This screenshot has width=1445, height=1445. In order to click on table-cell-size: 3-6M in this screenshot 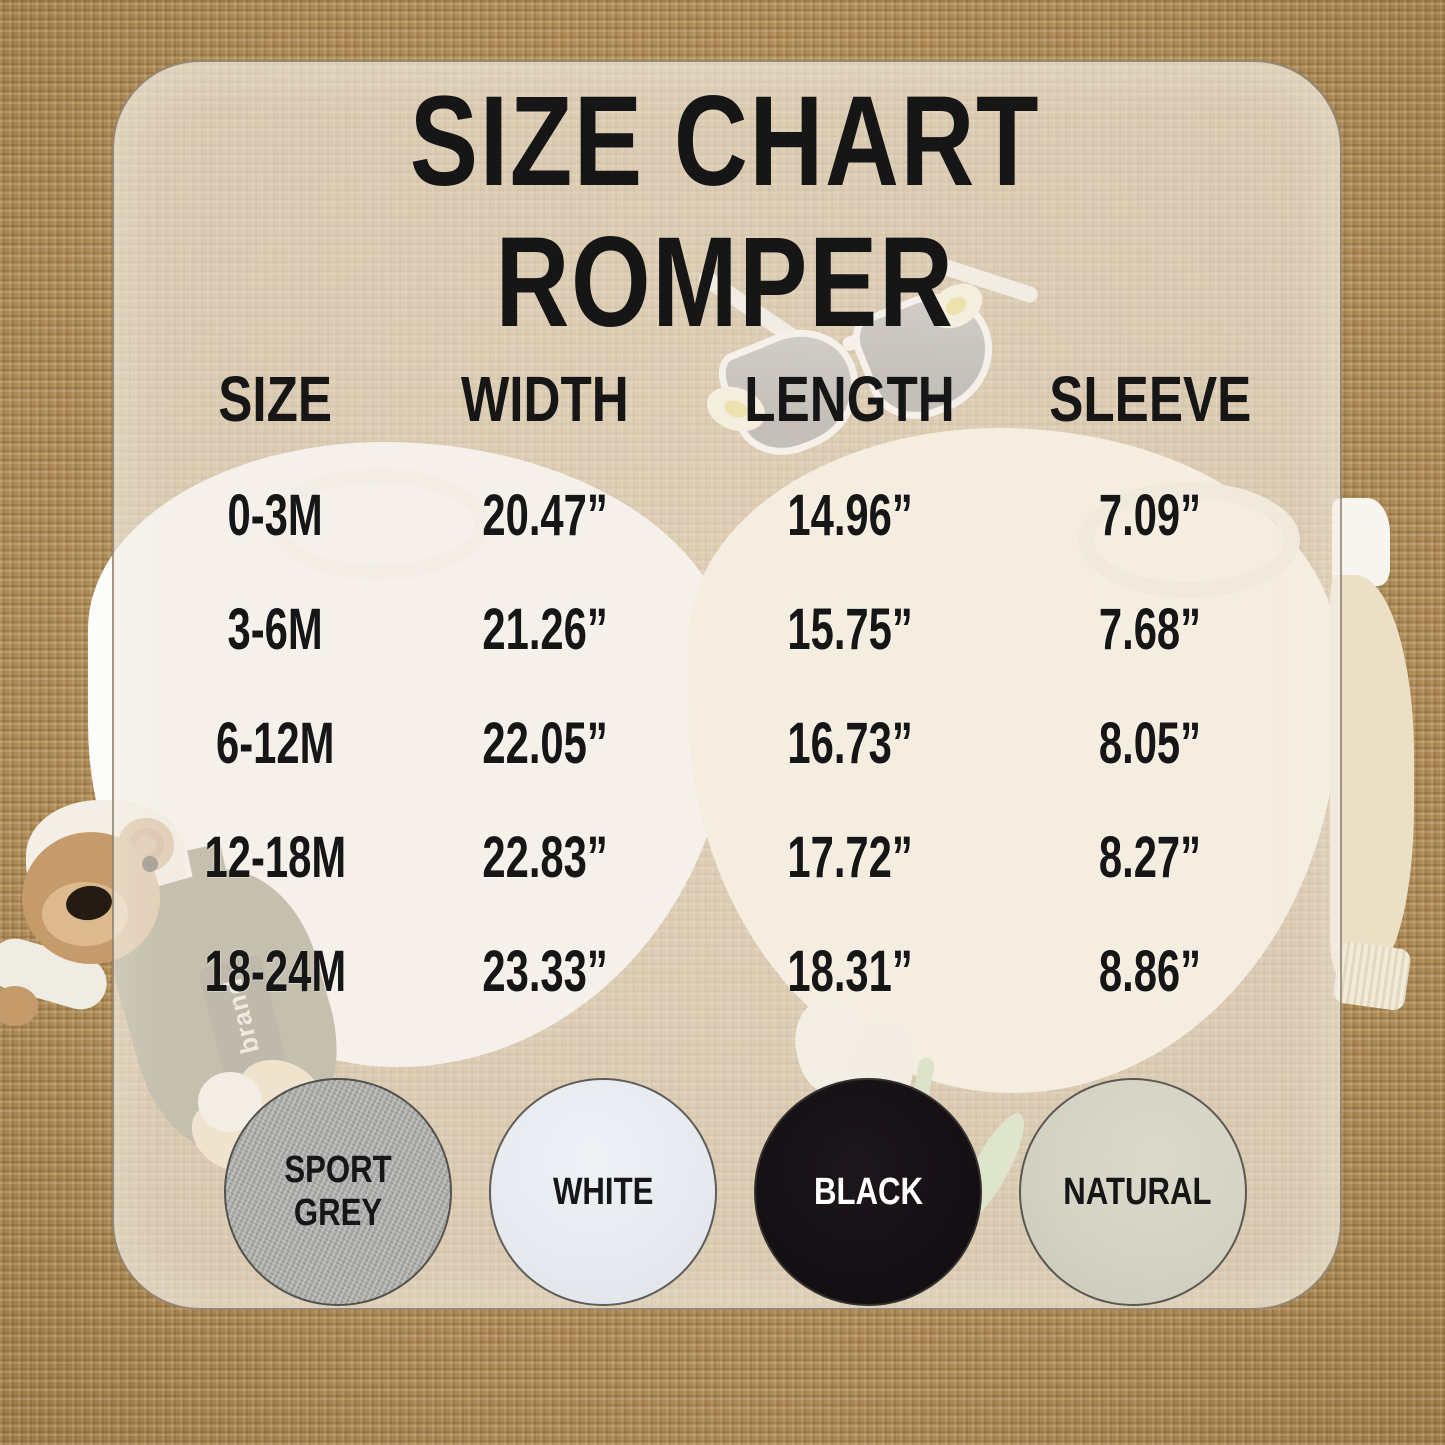, I will do `click(275, 629)`.